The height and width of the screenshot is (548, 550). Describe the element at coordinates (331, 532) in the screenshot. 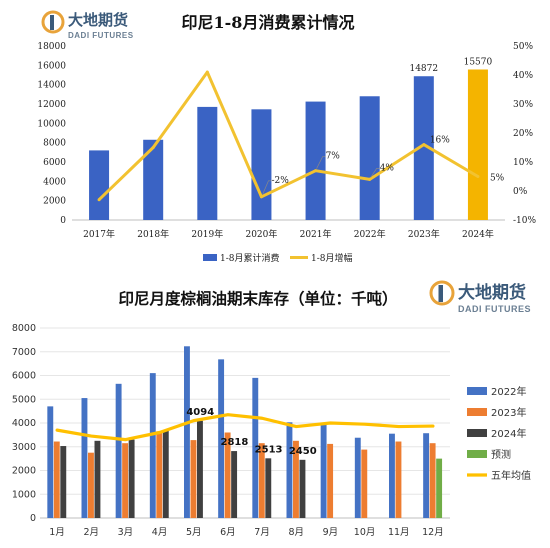

I see `chart-2-x-tick: 9月` at that location.